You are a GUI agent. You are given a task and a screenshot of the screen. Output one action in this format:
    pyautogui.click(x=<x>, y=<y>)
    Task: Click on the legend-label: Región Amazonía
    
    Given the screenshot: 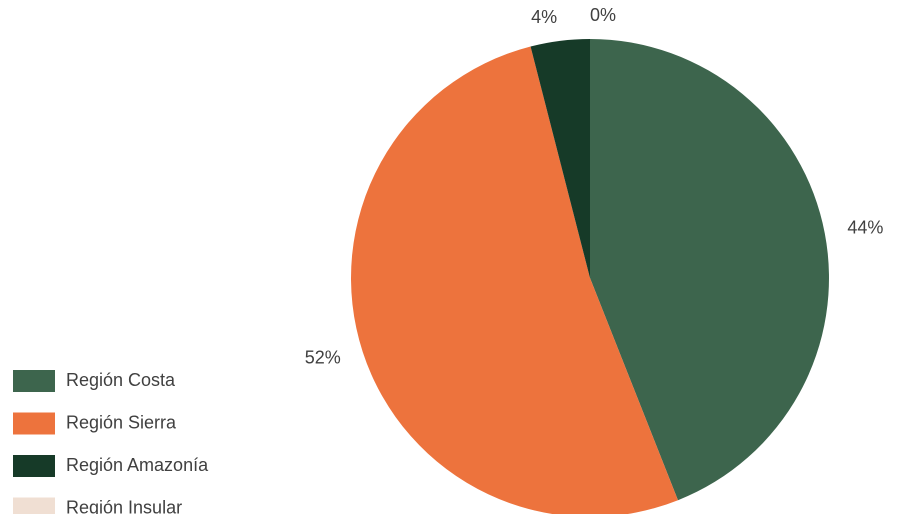 What is the action you would take?
    pyautogui.click(x=137, y=465)
    